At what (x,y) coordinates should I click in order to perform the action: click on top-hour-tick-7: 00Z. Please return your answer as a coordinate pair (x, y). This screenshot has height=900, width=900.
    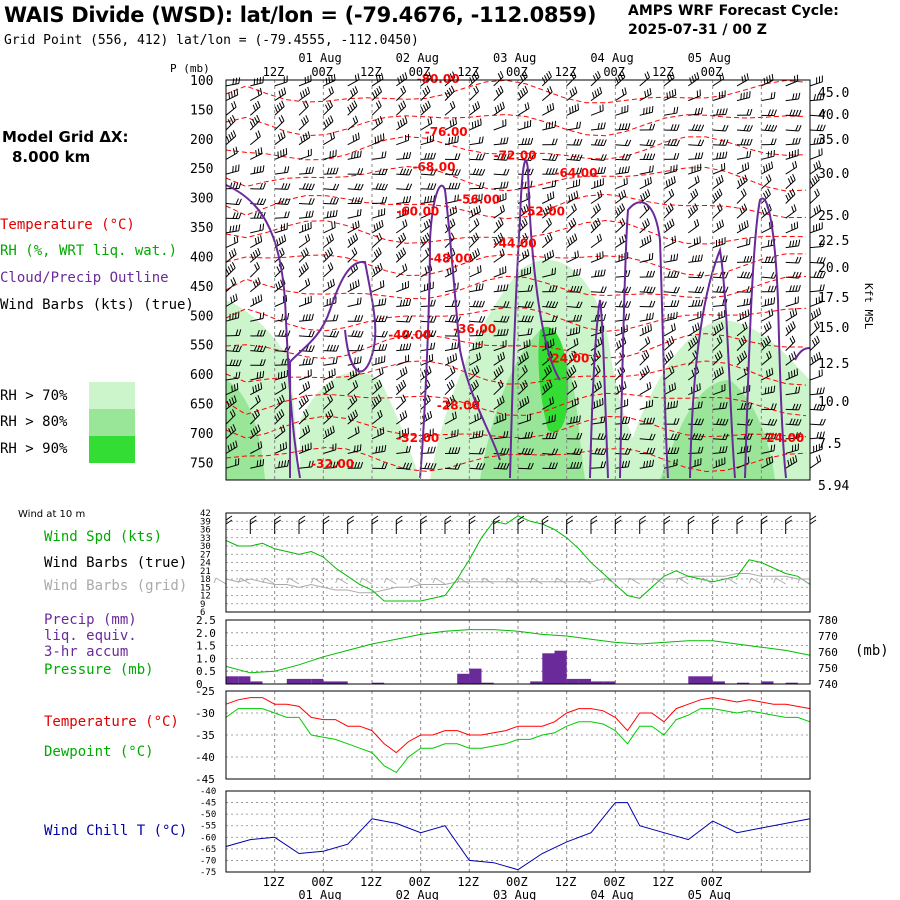
    Looking at the image, I should click on (614, 72).